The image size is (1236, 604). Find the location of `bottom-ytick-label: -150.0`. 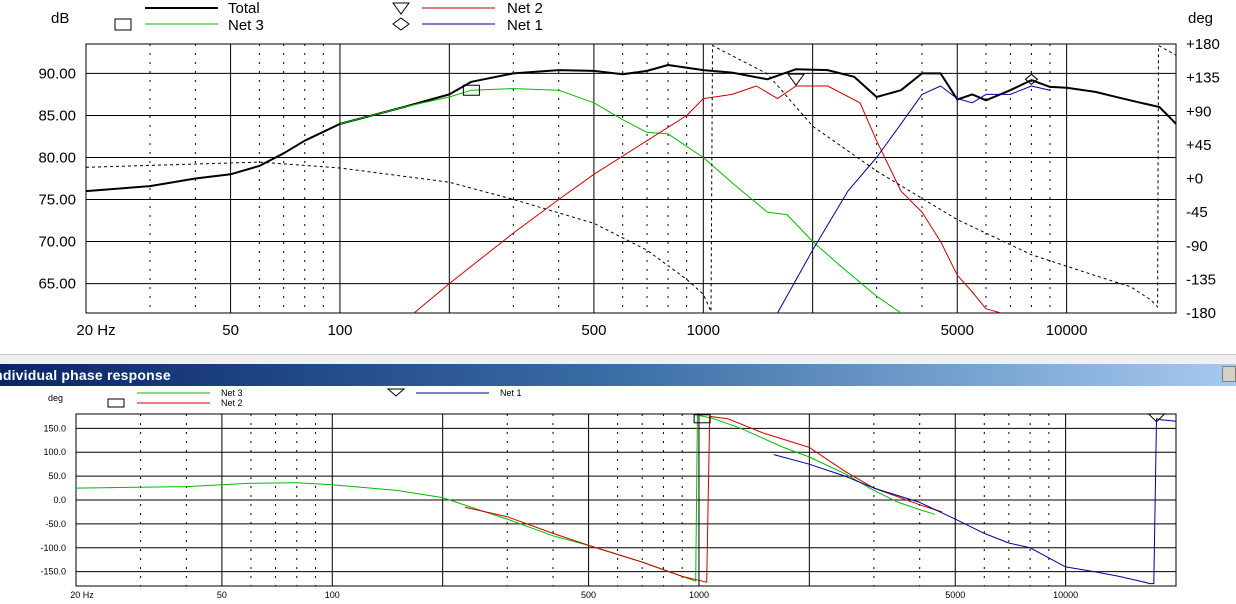

bottom-ytick-label: -150.0 is located at coordinates (53, 572).